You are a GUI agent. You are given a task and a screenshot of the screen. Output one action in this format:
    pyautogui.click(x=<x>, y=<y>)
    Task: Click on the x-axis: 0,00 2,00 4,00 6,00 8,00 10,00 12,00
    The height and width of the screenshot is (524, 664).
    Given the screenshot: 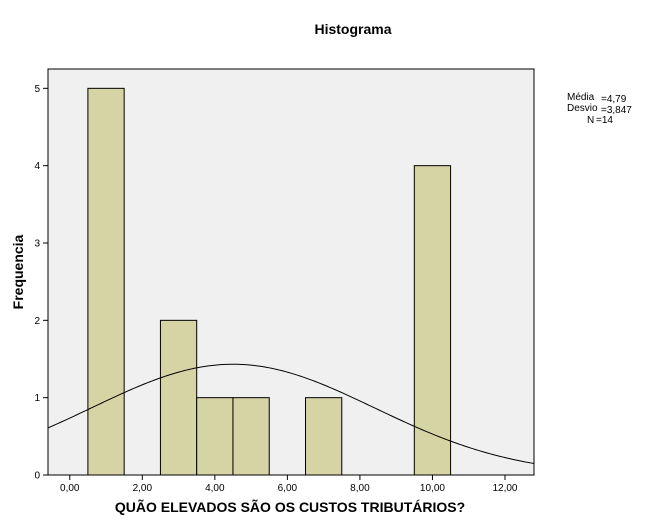 What is the action you would take?
    pyautogui.click(x=289, y=484)
    